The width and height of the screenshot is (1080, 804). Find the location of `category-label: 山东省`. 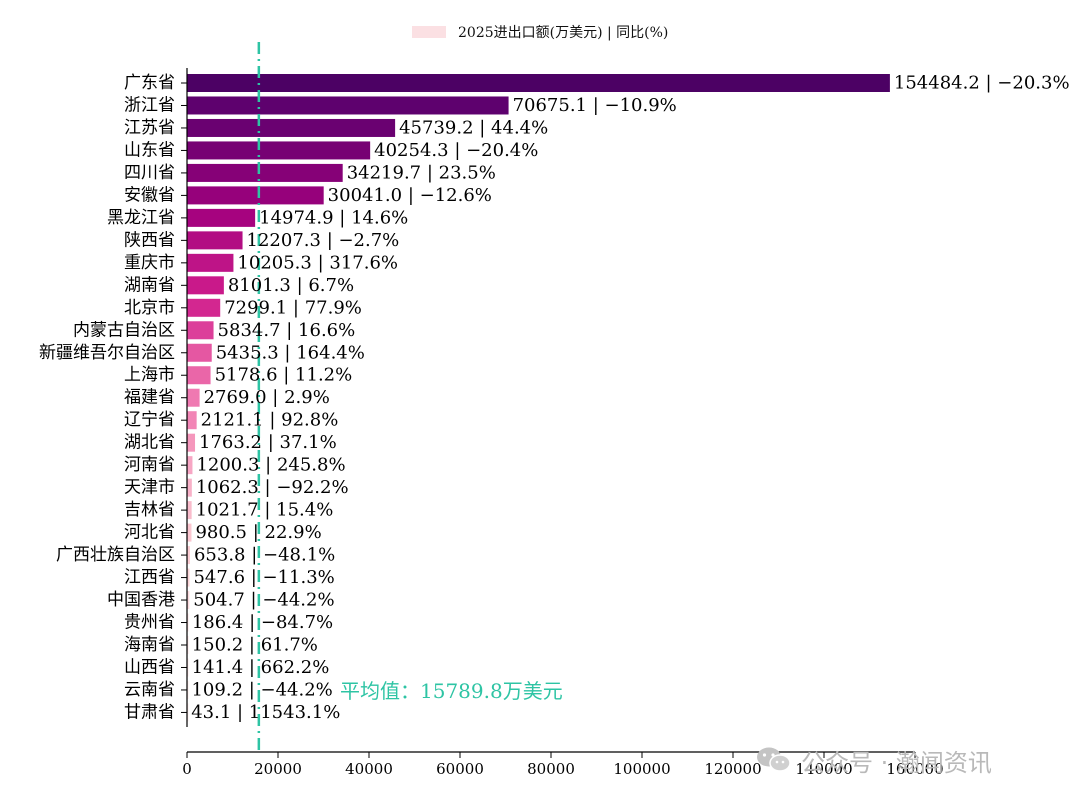

category-label: 山东省 is located at coordinates (149, 150).